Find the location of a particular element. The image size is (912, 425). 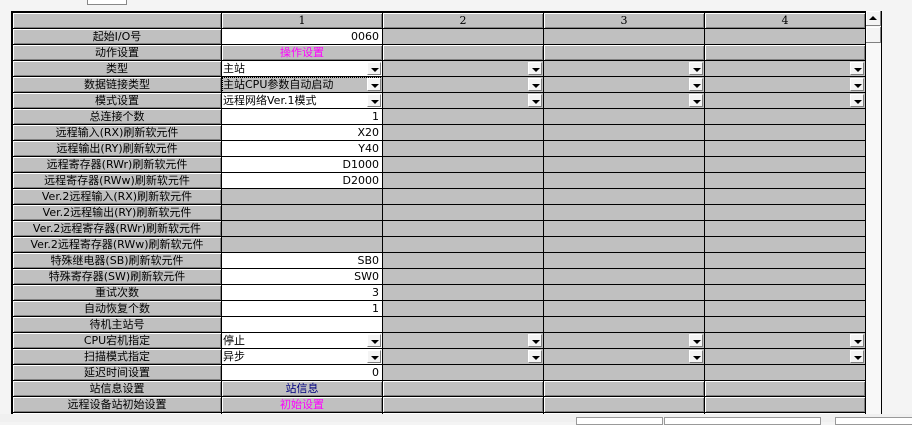

bottom-field is located at coordinates (873, 421).